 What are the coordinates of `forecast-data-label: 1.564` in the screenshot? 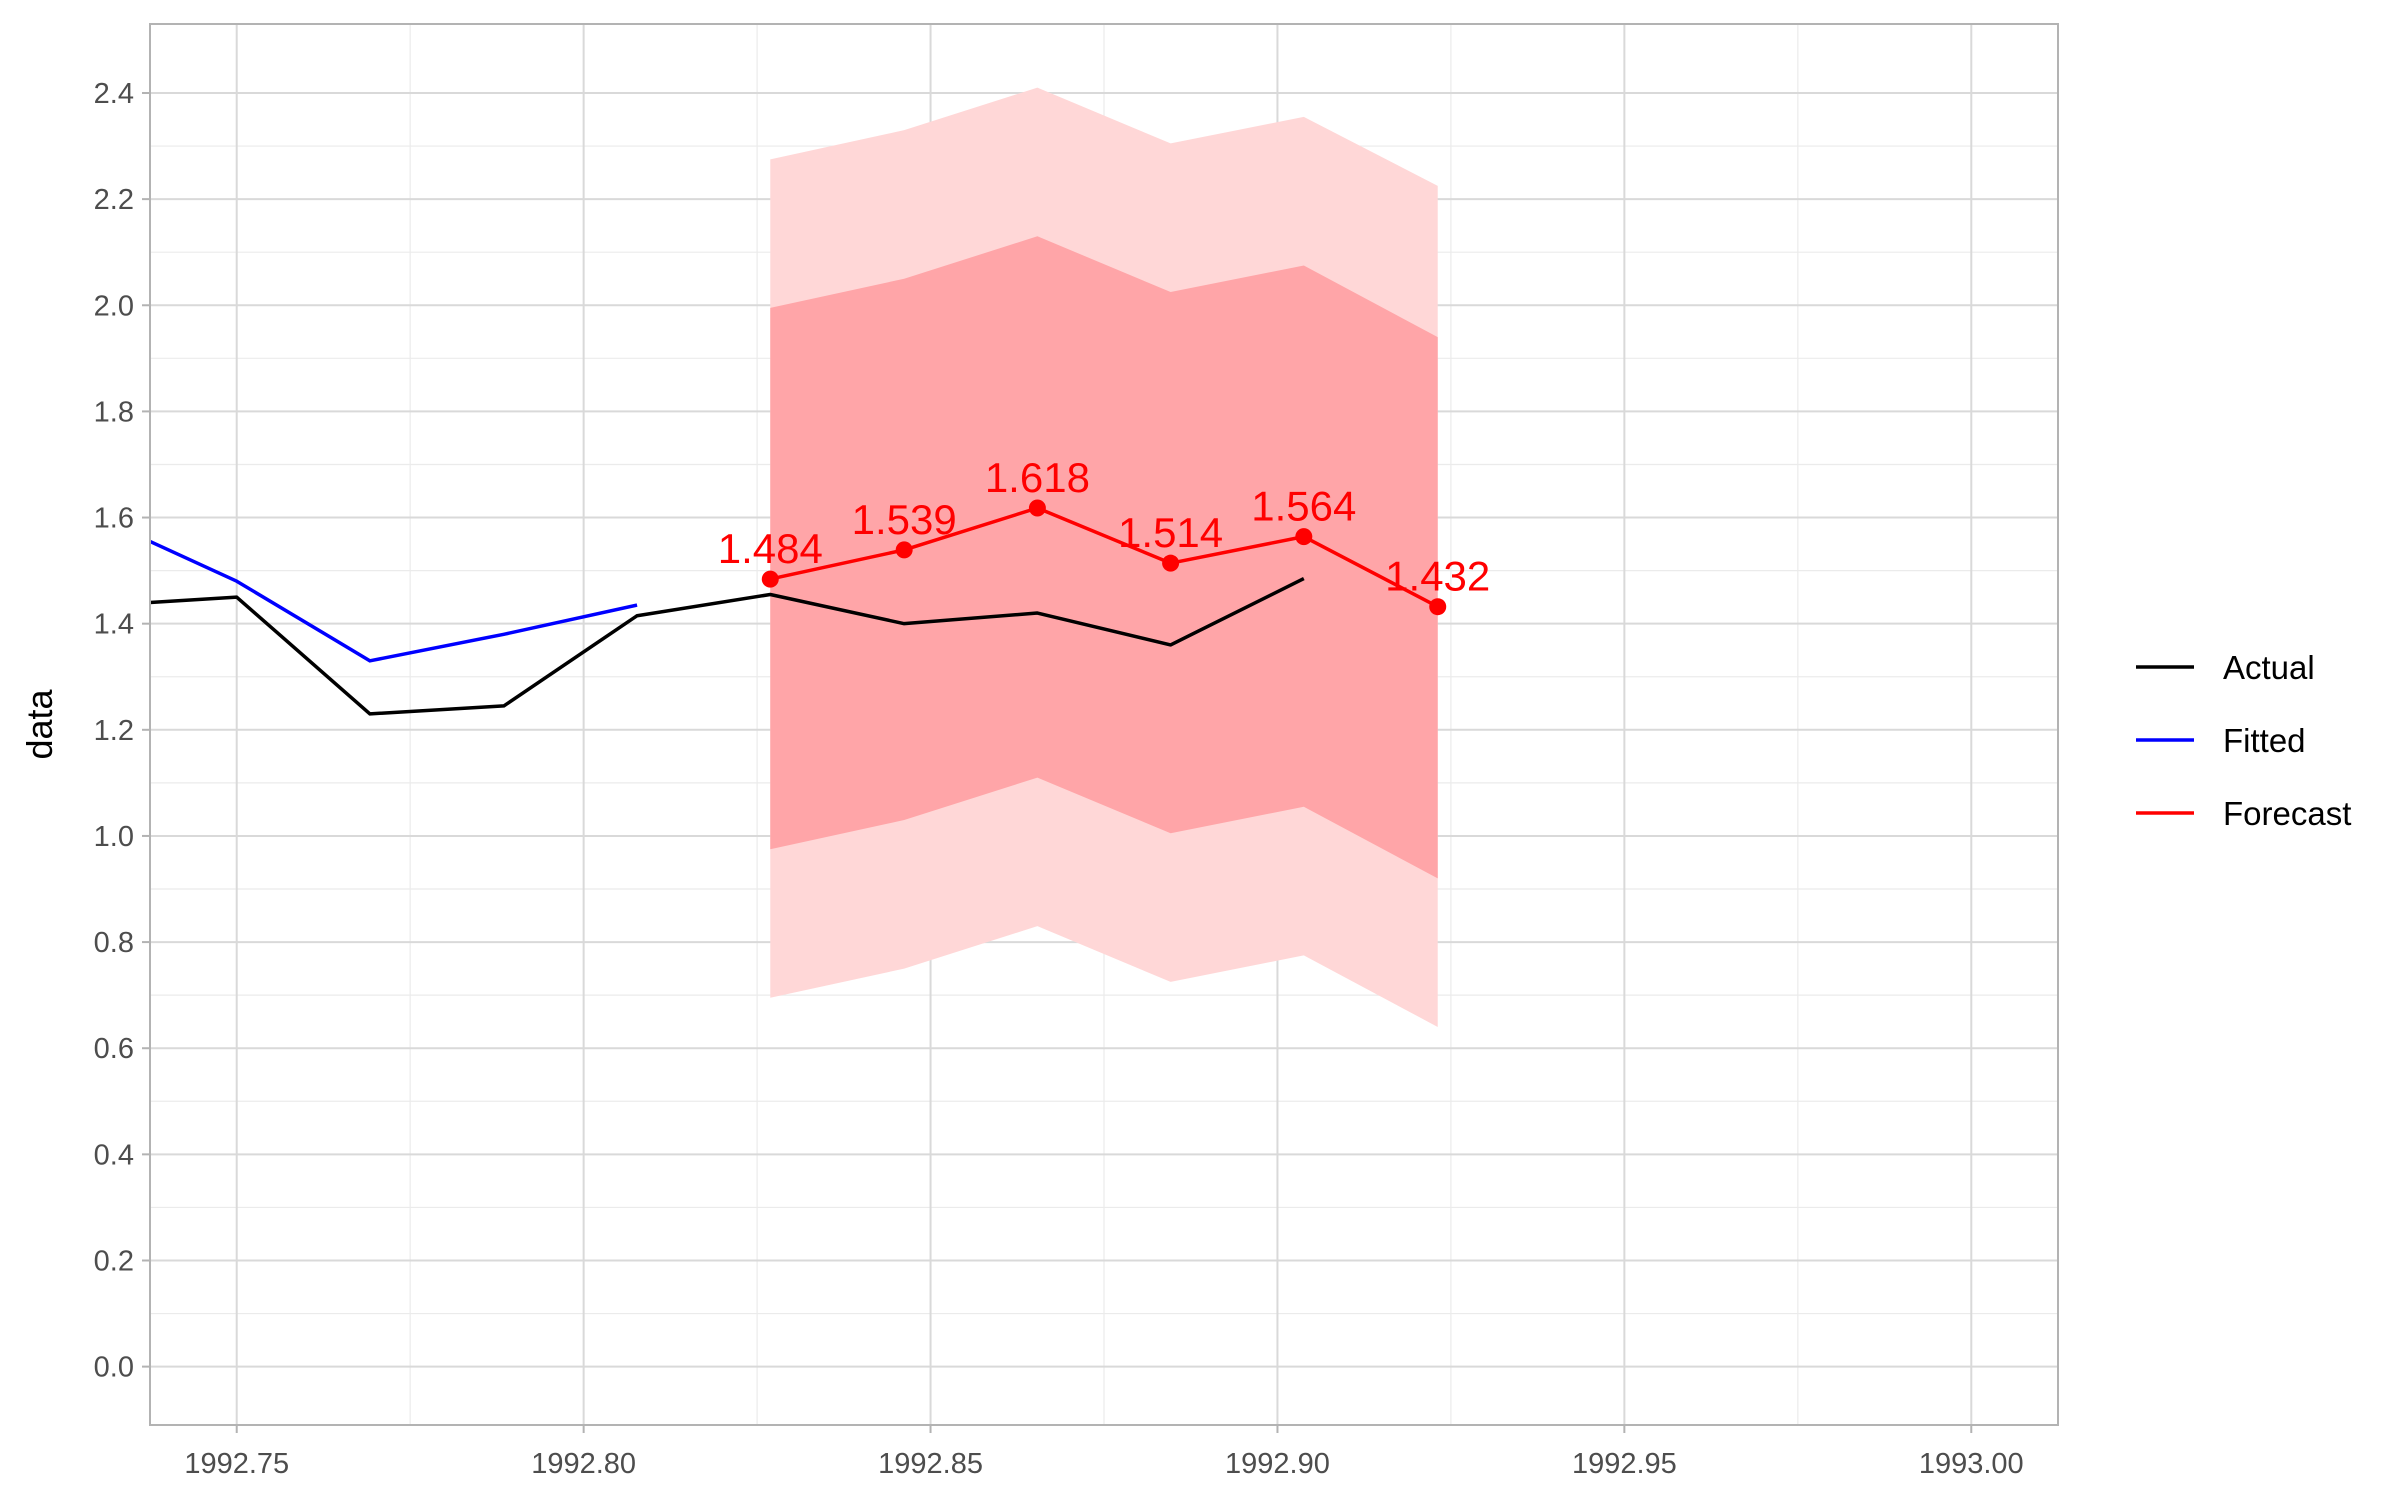 It's located at (1303, 506).